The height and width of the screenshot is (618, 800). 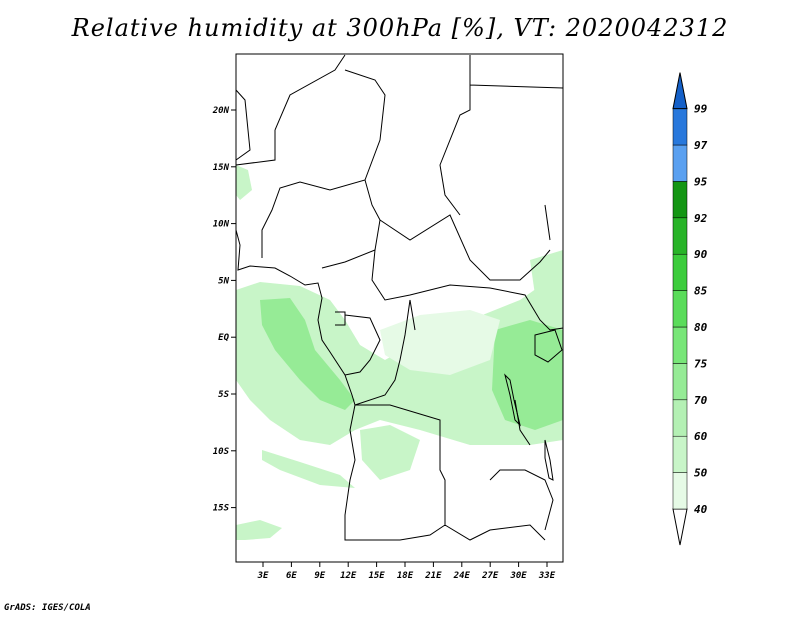 I want to click on humidity-region-southwest, so click(x=259, y=530).